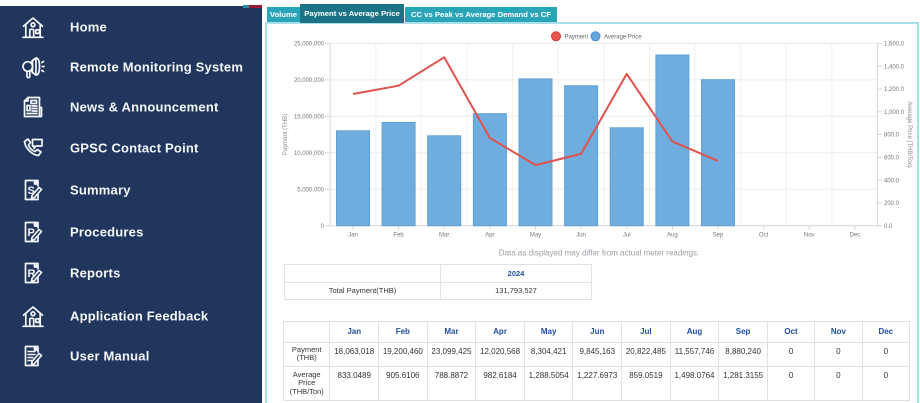  Describe the element at coordinates (577, 38) in the screenshot. I see `svg-text: Payment` at that location.